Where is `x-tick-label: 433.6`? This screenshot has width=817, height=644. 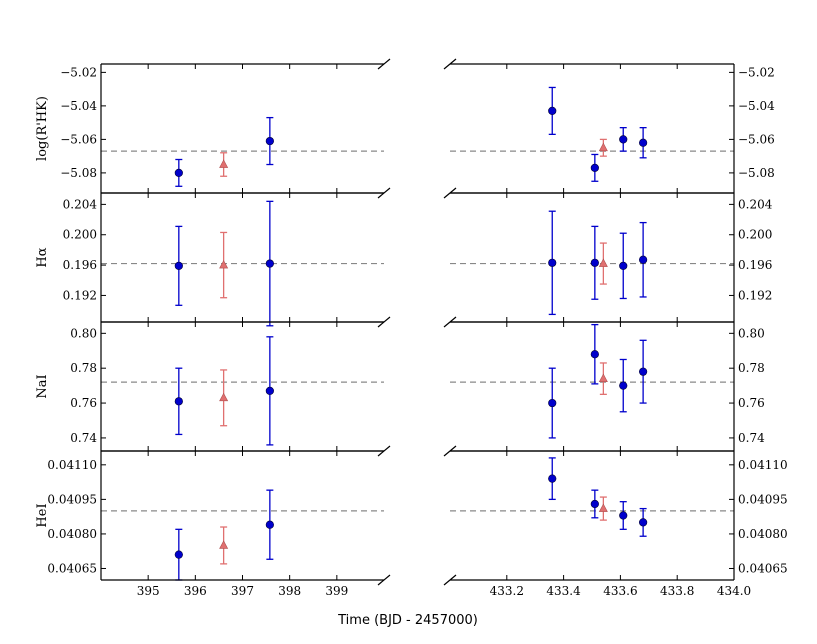 x-tick-label: 433.6 is located at coordinates (620, 591).